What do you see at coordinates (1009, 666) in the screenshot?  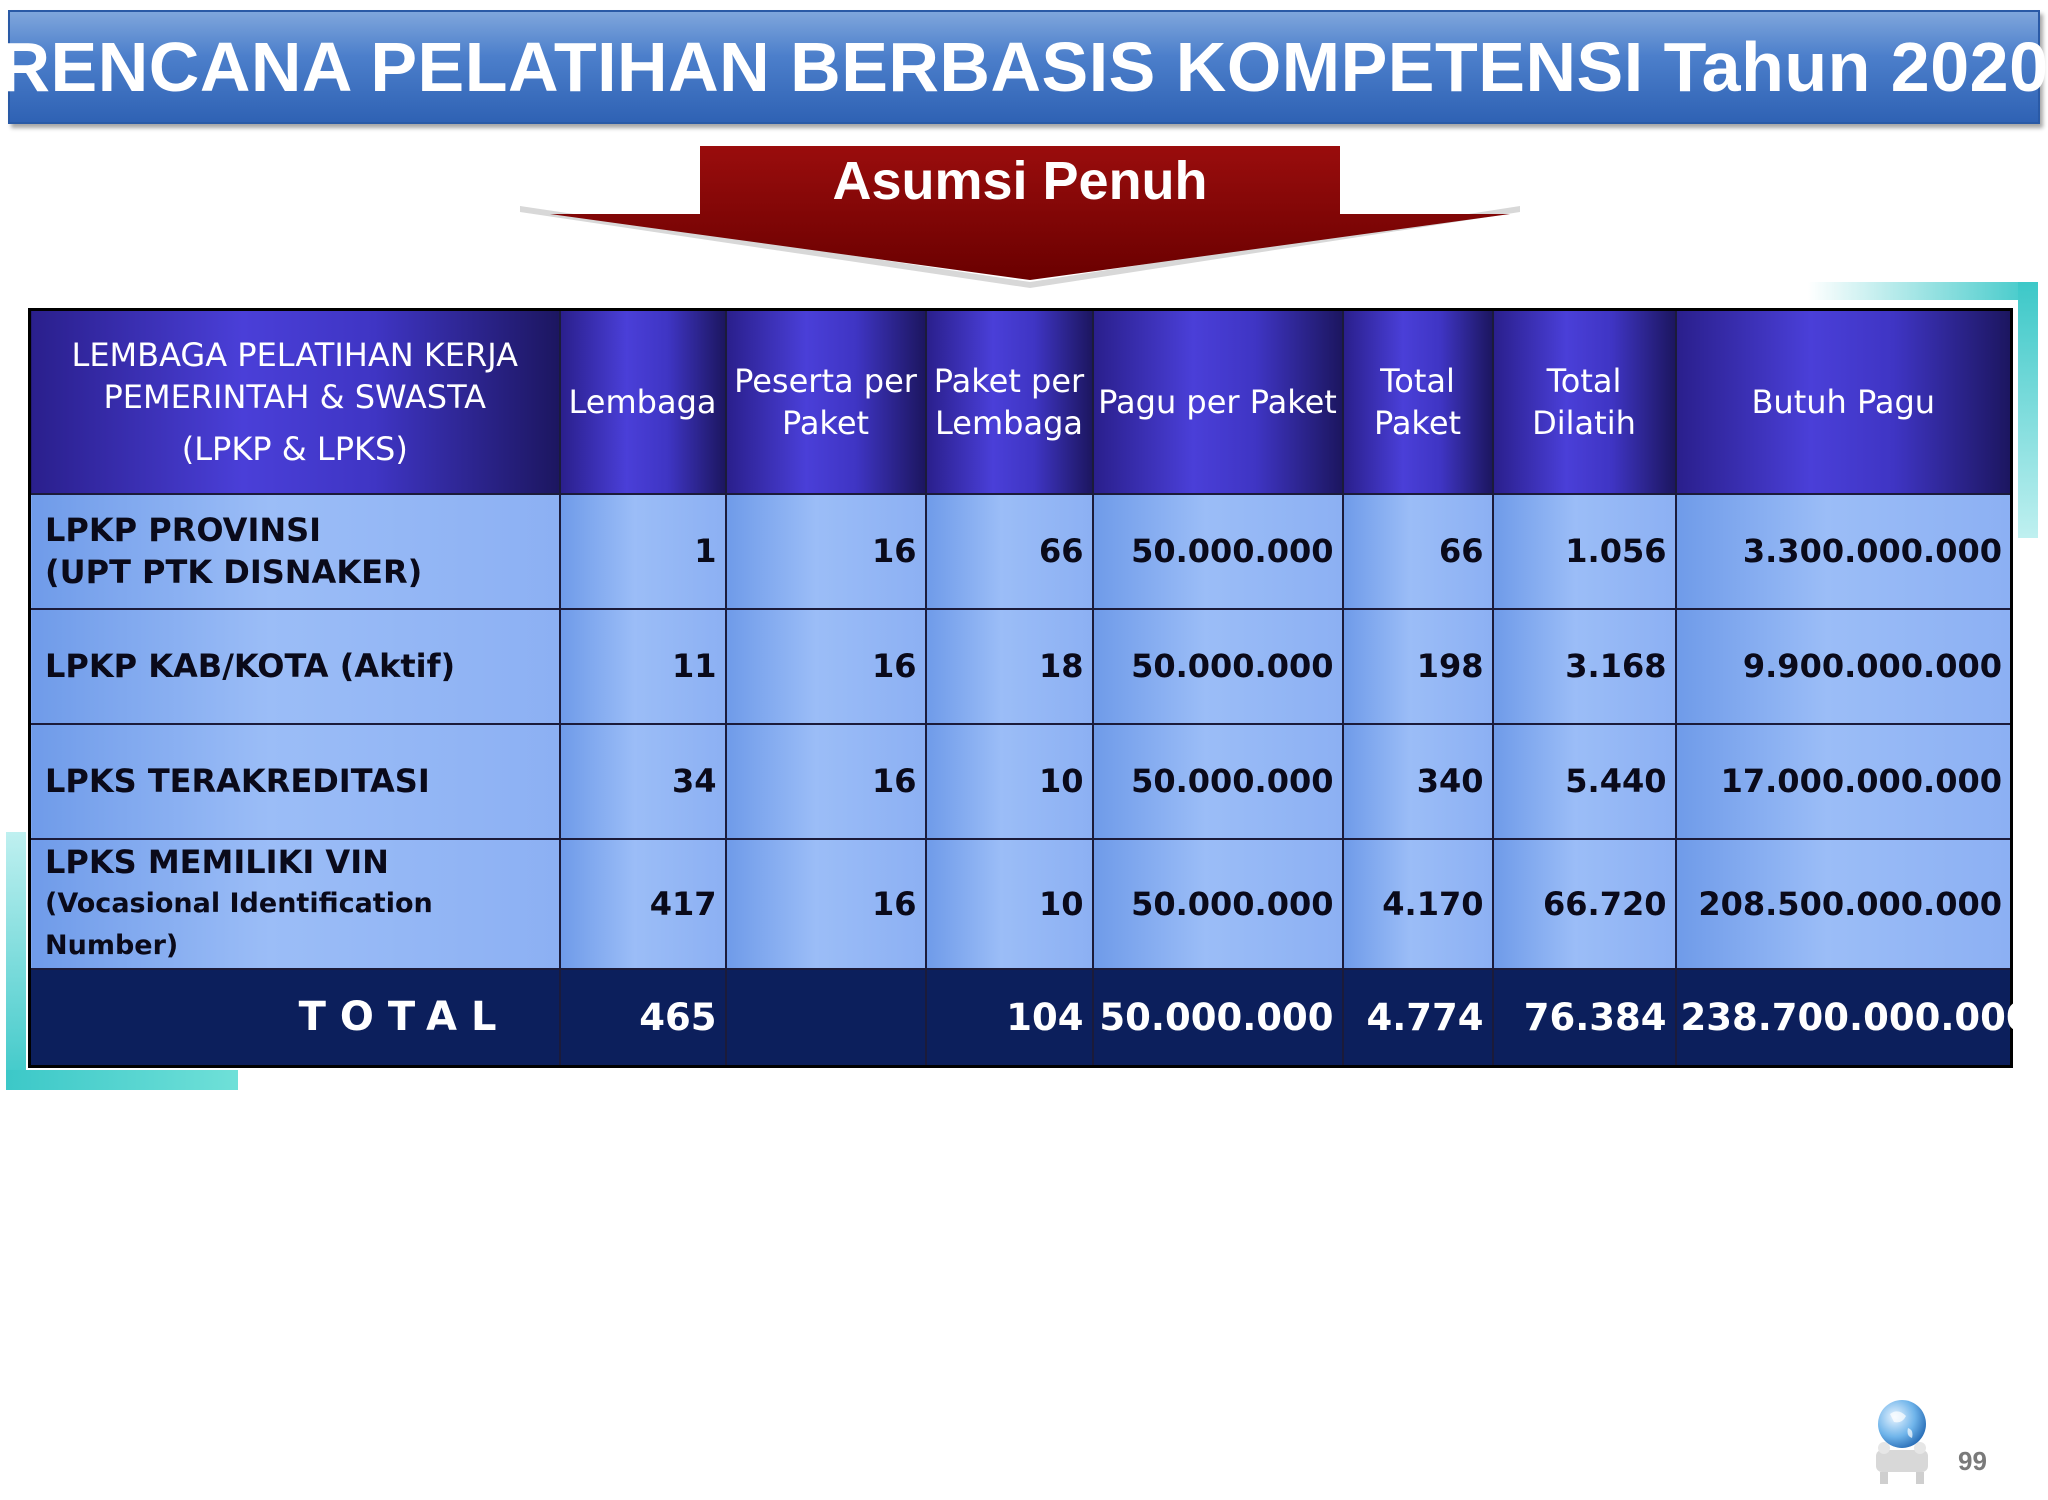 I see `cell-paket: 18` at bounding box center [1009, 666].